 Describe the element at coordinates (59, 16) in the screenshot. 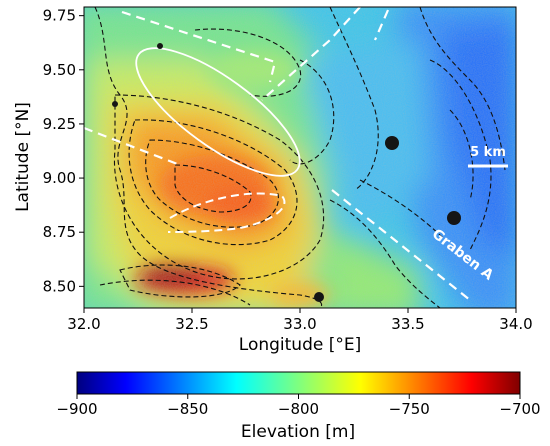

I see `y-tick-label: 9.75` at that location.